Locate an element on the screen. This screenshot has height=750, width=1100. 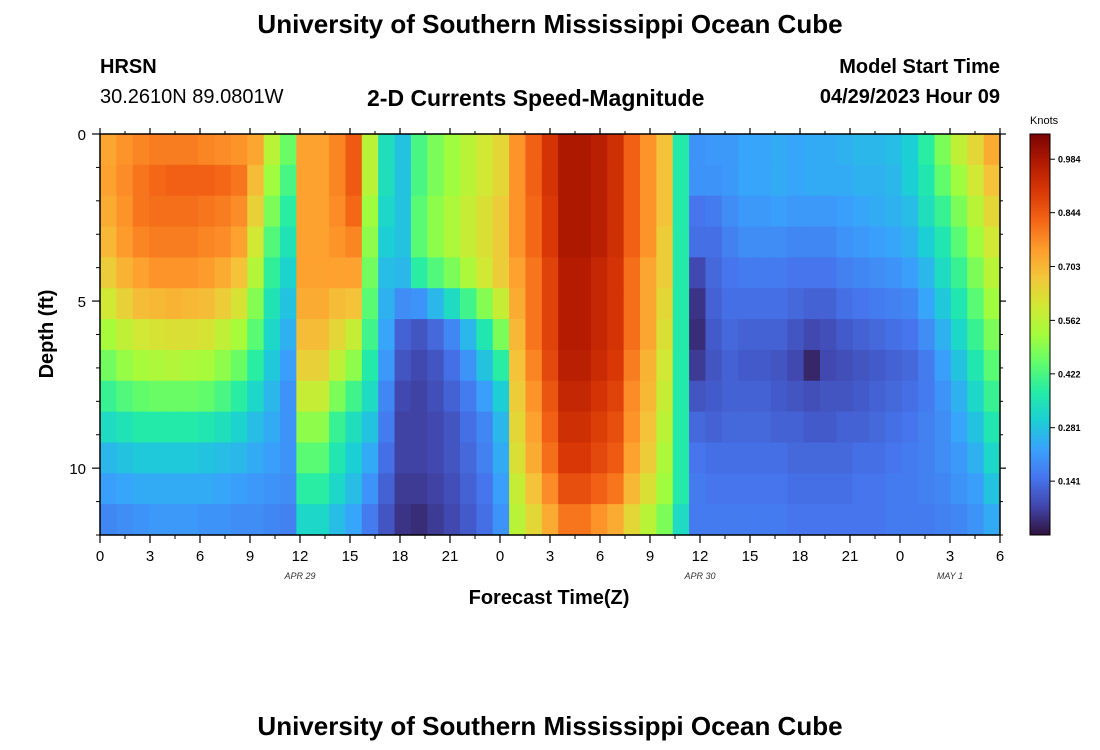
x-tick-label: 3 is located at coordinates (950, 556).